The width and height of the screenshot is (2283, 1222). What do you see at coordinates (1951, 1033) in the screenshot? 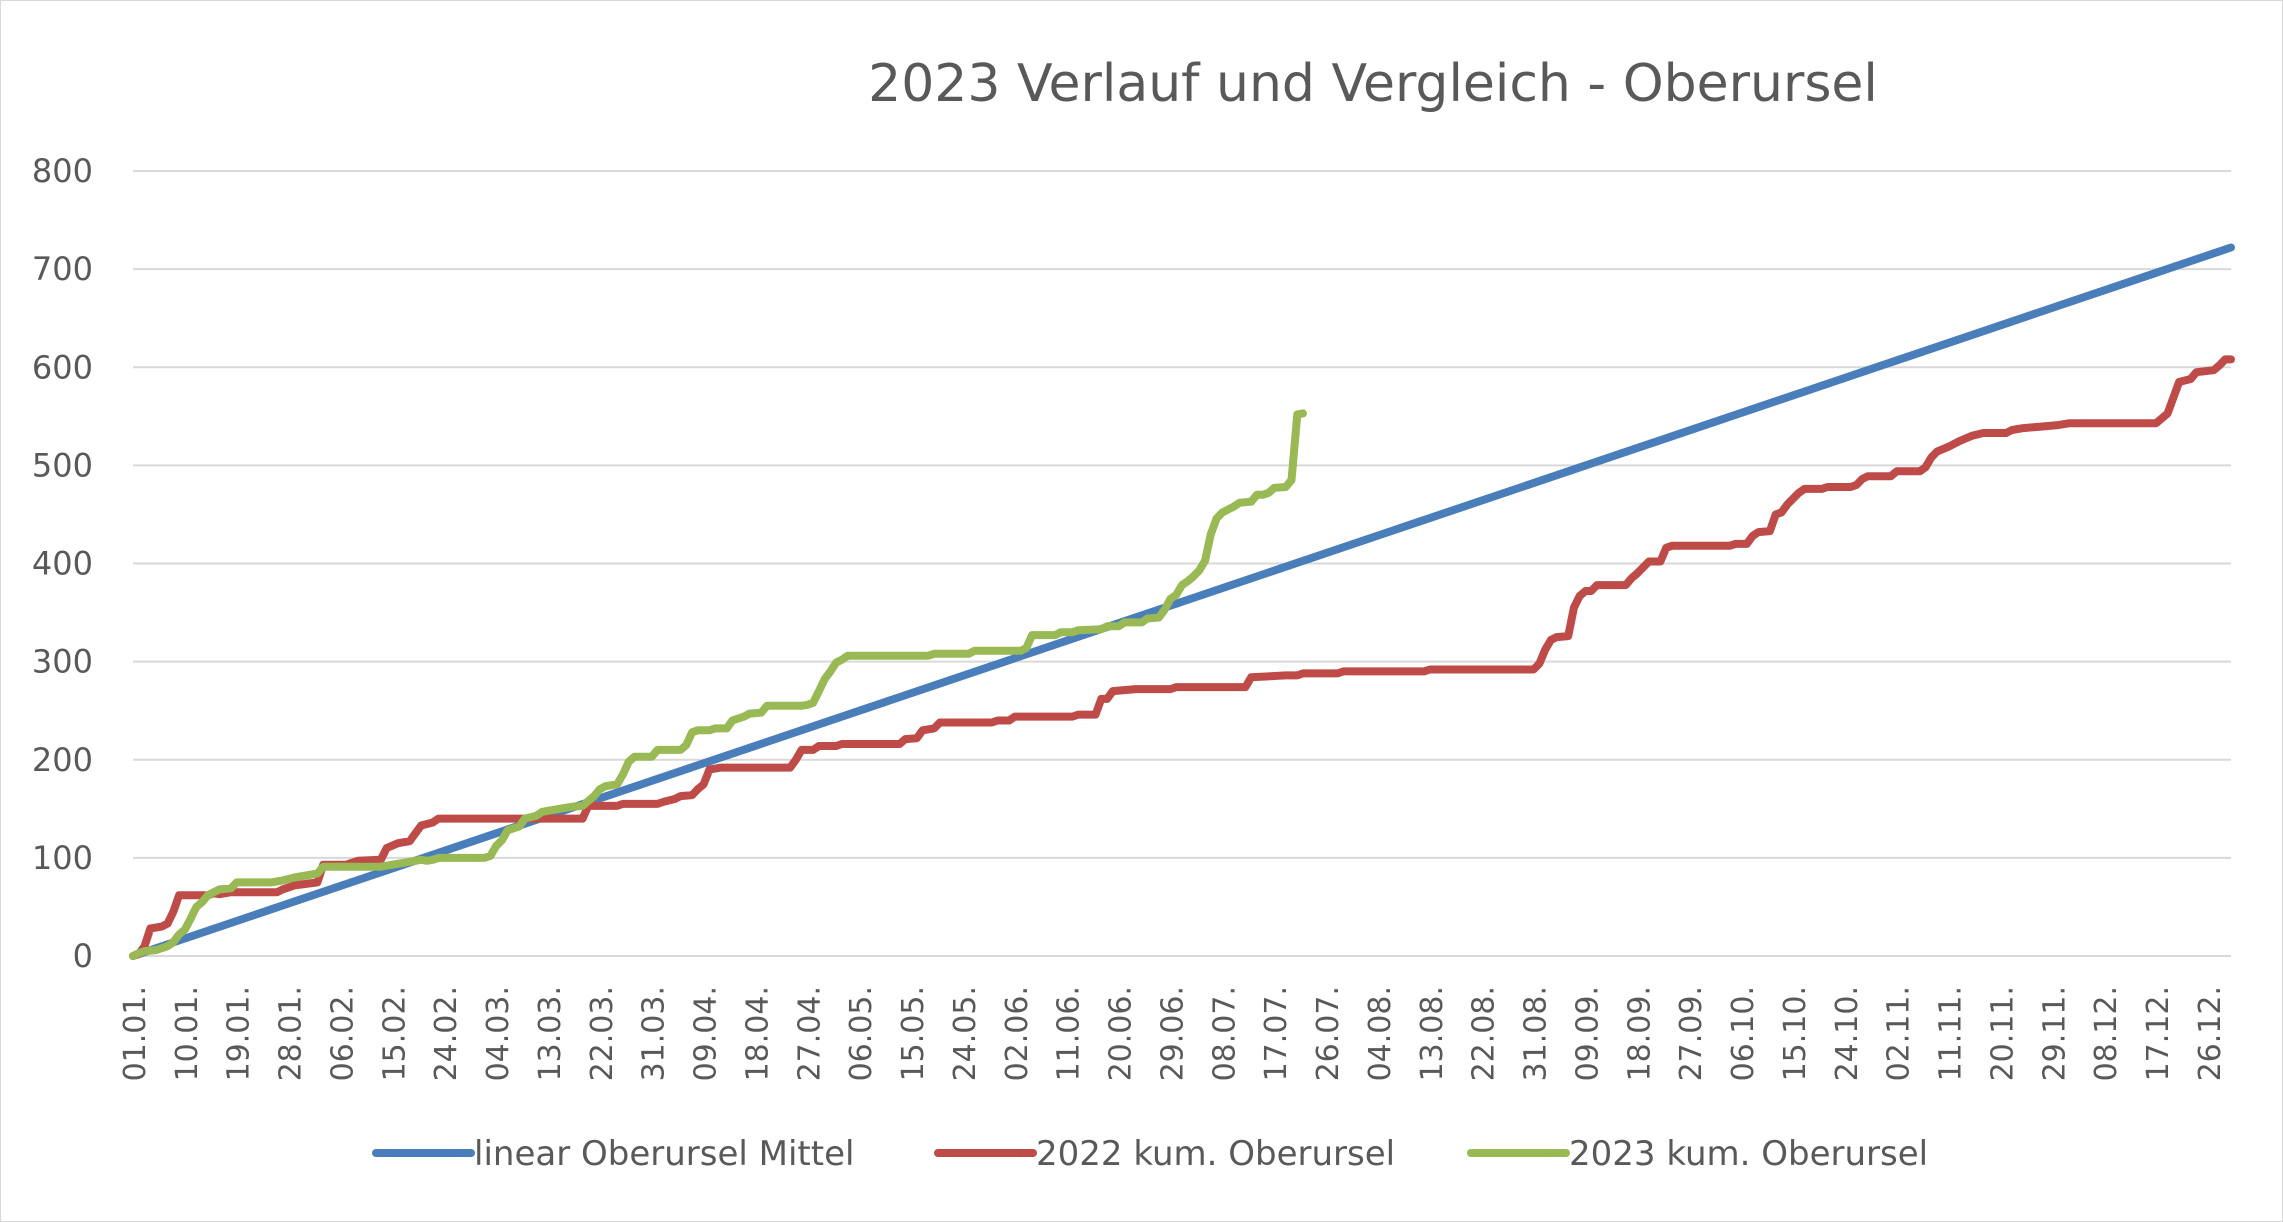
I see `x-tick-label: 11.11.` at bounding box center [1951, 1033].